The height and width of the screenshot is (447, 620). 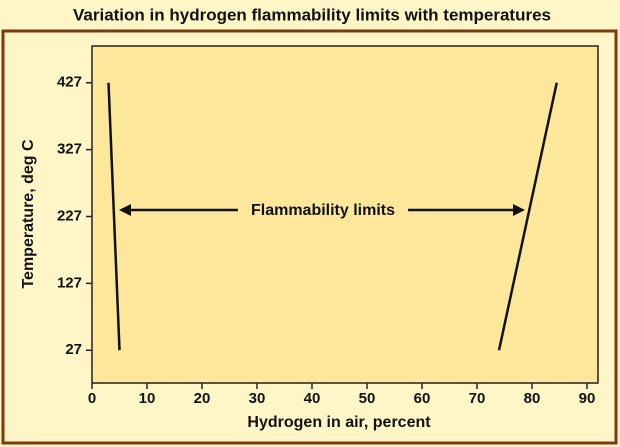 What do you see at coordinates (312, 398) in the screenshot?
I see `x-tick-label: 40` at bounding box center [312, 398].